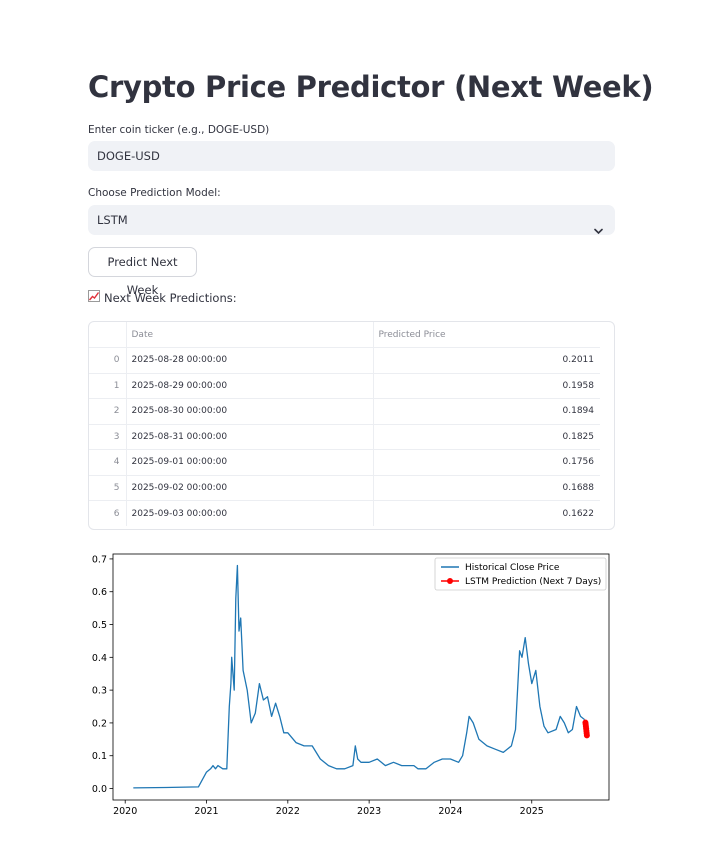  Describe the element at coordinates (486, 462) in the screenshot. I see `row-price: 0.1756` at that location.